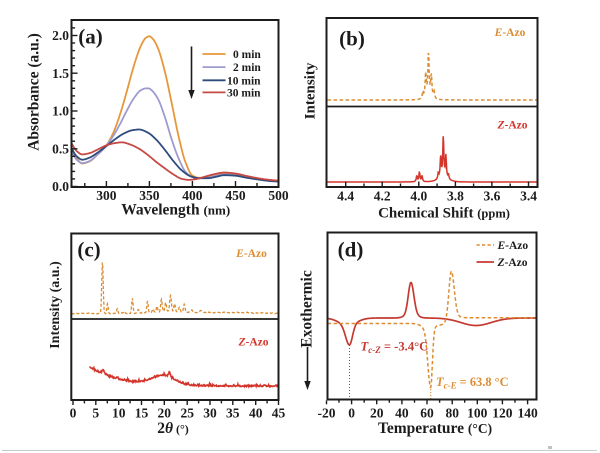 This screenshot has width=600, height=453. I want to click on svg-text: 2.0, so click(60, 35).